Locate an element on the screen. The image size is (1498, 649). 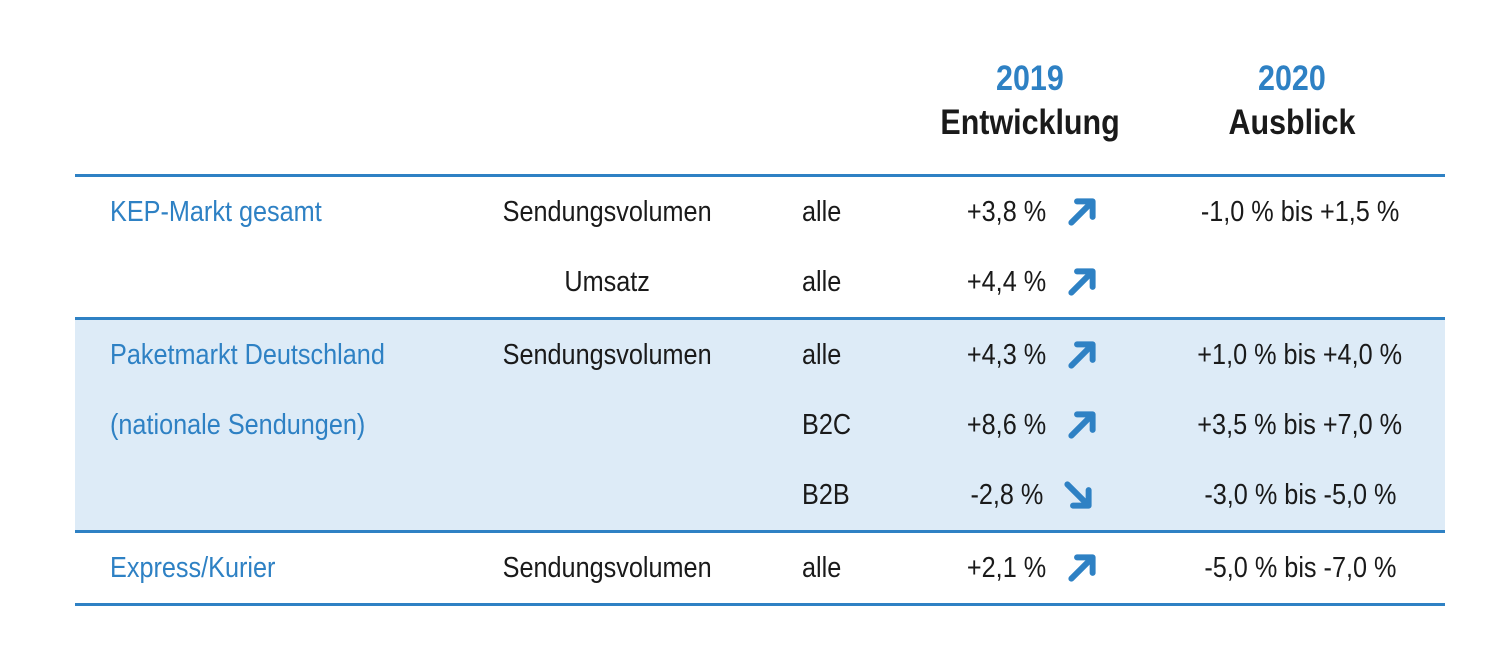
header-year-2020: 2020 is located at coordinates (1292, 78).